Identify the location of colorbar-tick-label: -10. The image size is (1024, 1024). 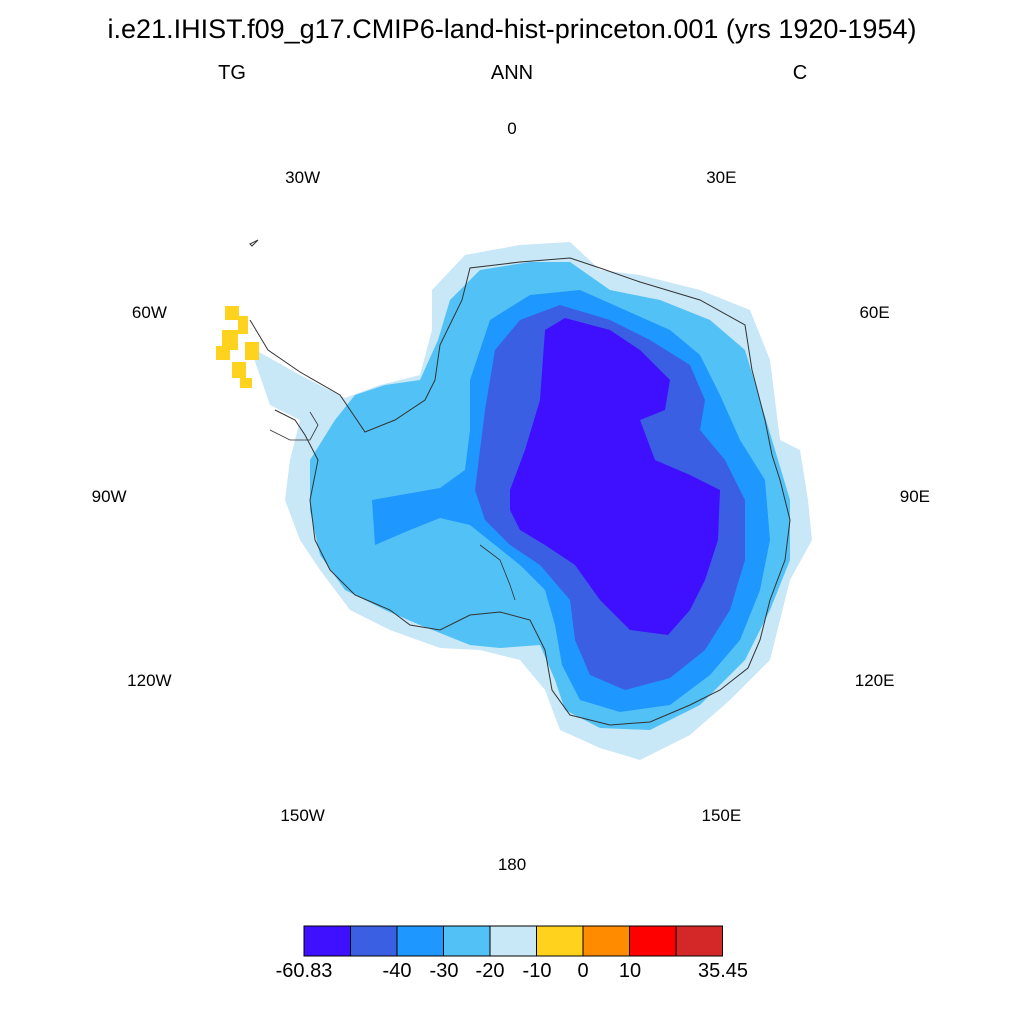
(537, 971).